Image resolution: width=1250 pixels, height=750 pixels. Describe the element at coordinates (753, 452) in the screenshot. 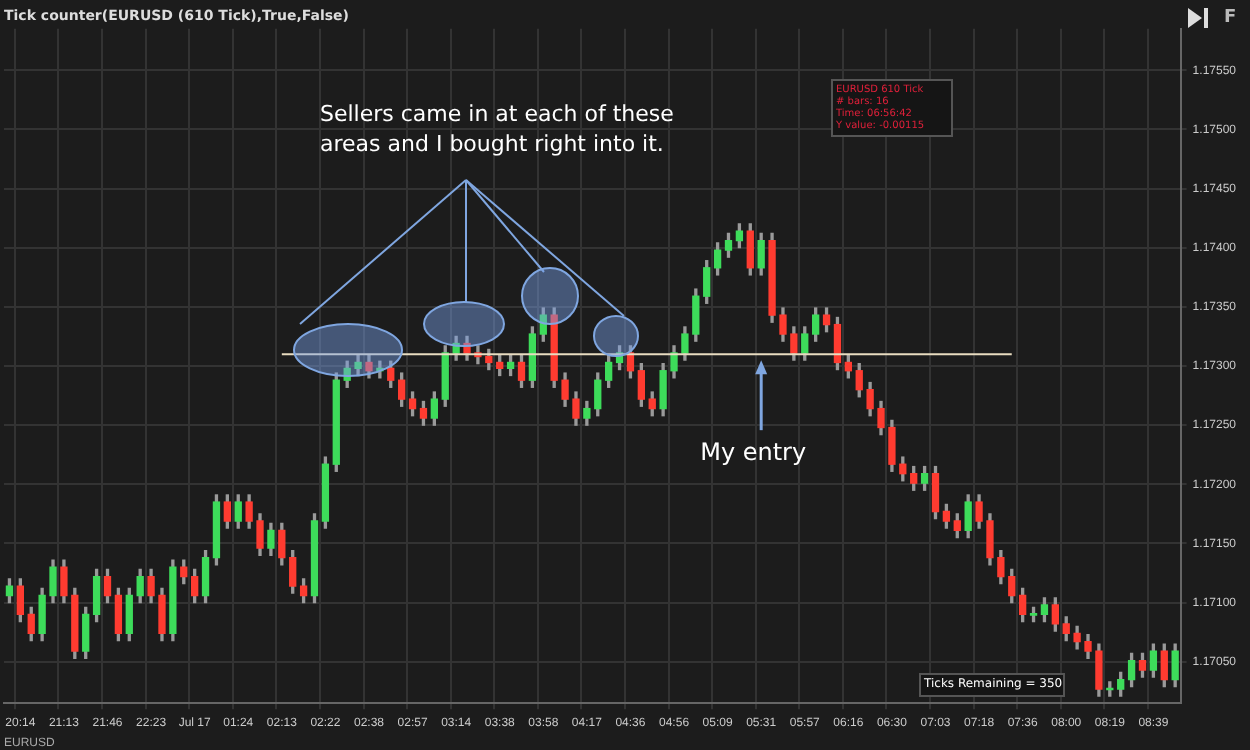

I see `annotation: My entry` at that location.